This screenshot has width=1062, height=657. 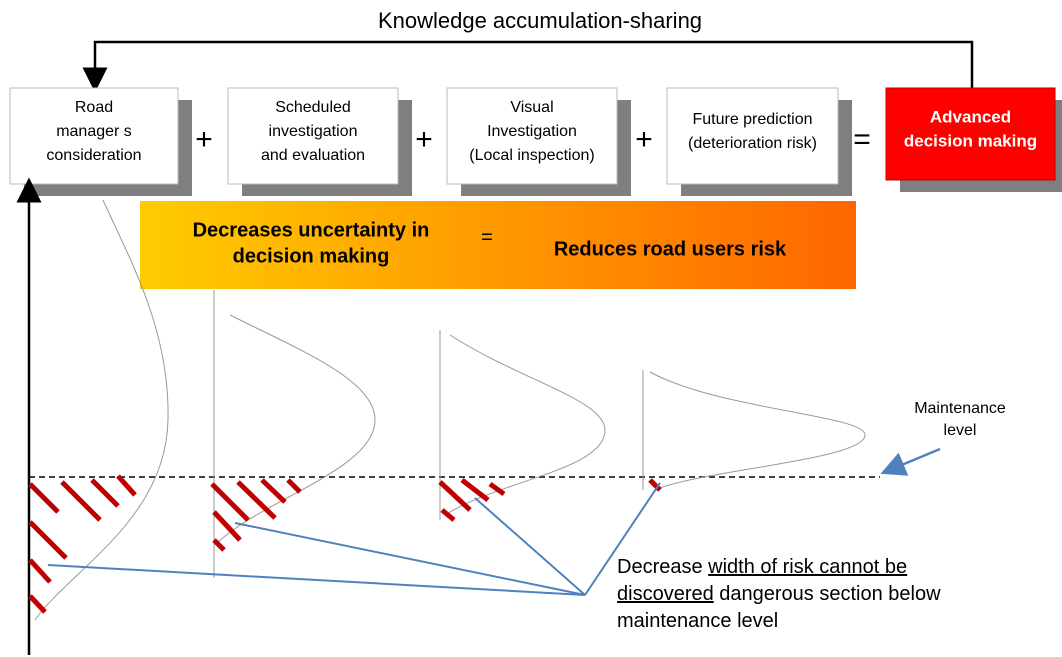 I want to click on note-line: discovered dangerous section below, so click(x=779, y=594).